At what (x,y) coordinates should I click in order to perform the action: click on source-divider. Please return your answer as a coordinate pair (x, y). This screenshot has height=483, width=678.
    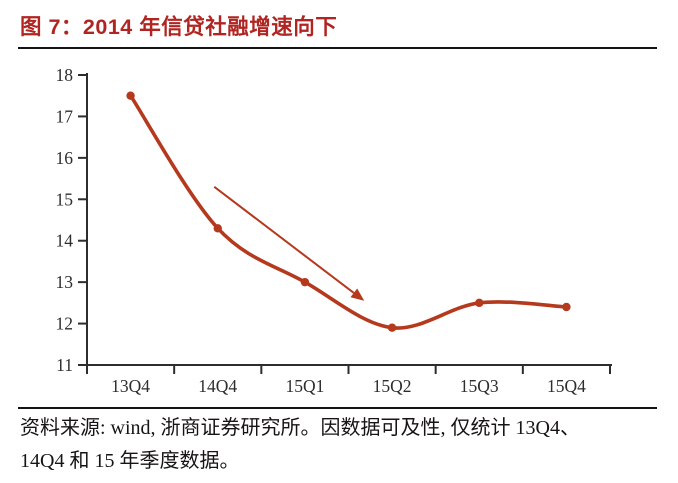
    Looking at the image, I should click on (337, 408).